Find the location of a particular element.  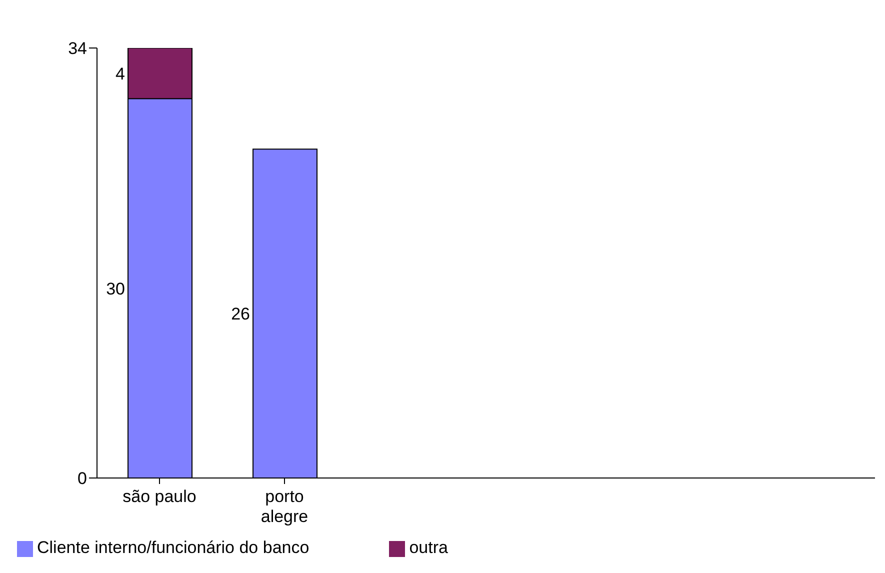

data-label: 26 is located at coordinates (240, 314).